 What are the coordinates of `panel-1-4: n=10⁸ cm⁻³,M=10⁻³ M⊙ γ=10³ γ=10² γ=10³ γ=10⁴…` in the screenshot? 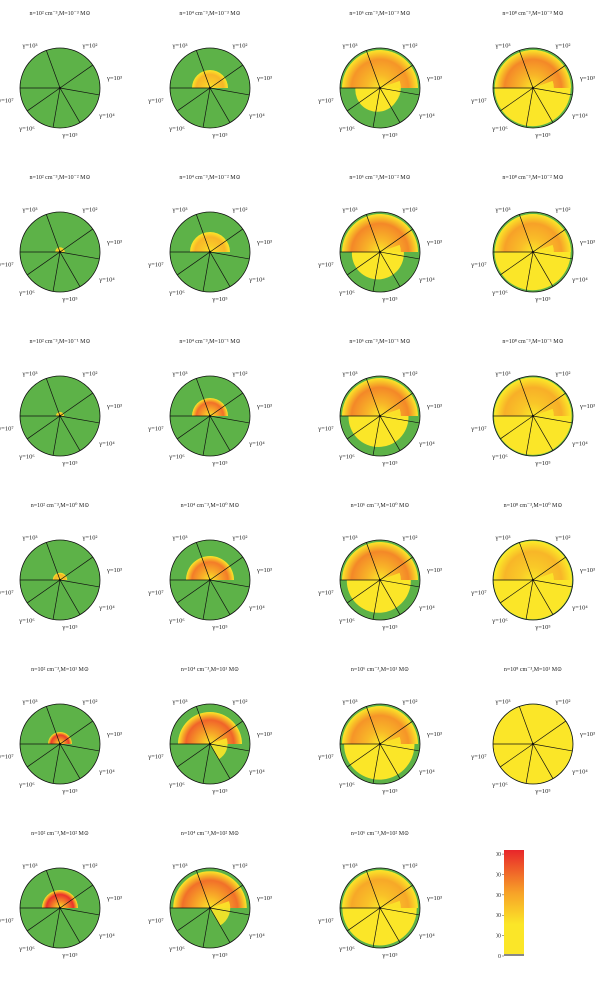 It's located at (529, 88).